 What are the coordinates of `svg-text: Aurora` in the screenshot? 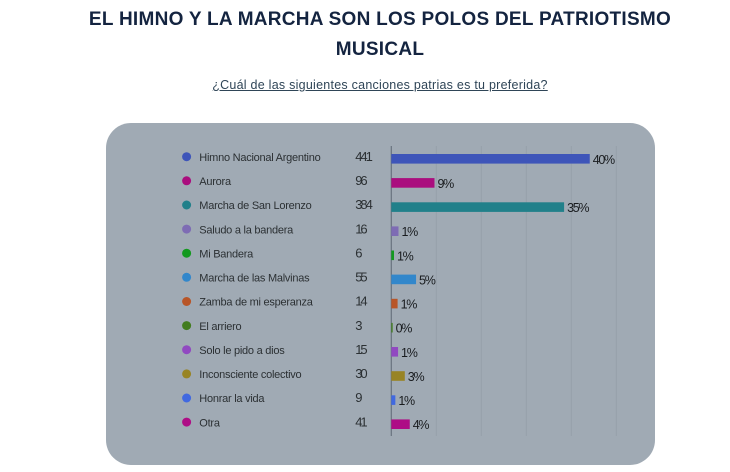 It's located at (215, 182).